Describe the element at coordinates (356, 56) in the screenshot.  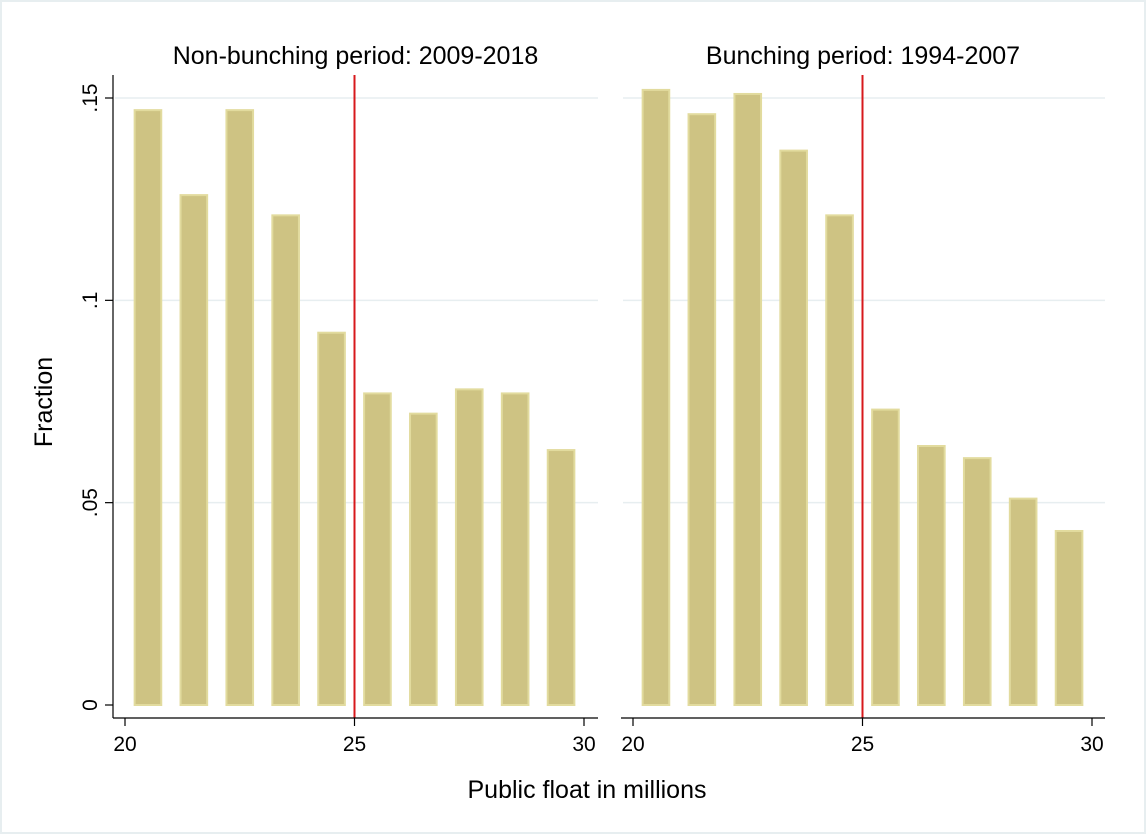
I see `panel-title: Non-bunching period: 2009-2018` at that location.